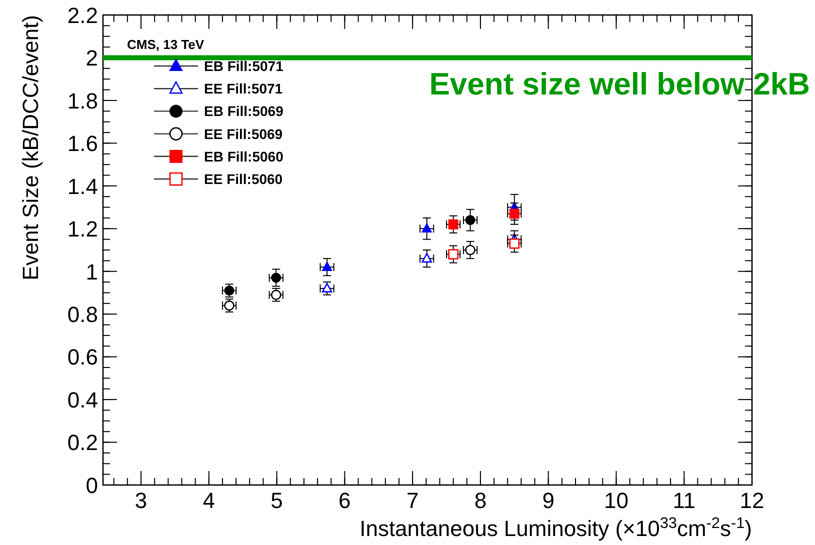 This screenshot has height=545, width=815. I want to click on y-tick-label: 2.2, so click(82, 15).